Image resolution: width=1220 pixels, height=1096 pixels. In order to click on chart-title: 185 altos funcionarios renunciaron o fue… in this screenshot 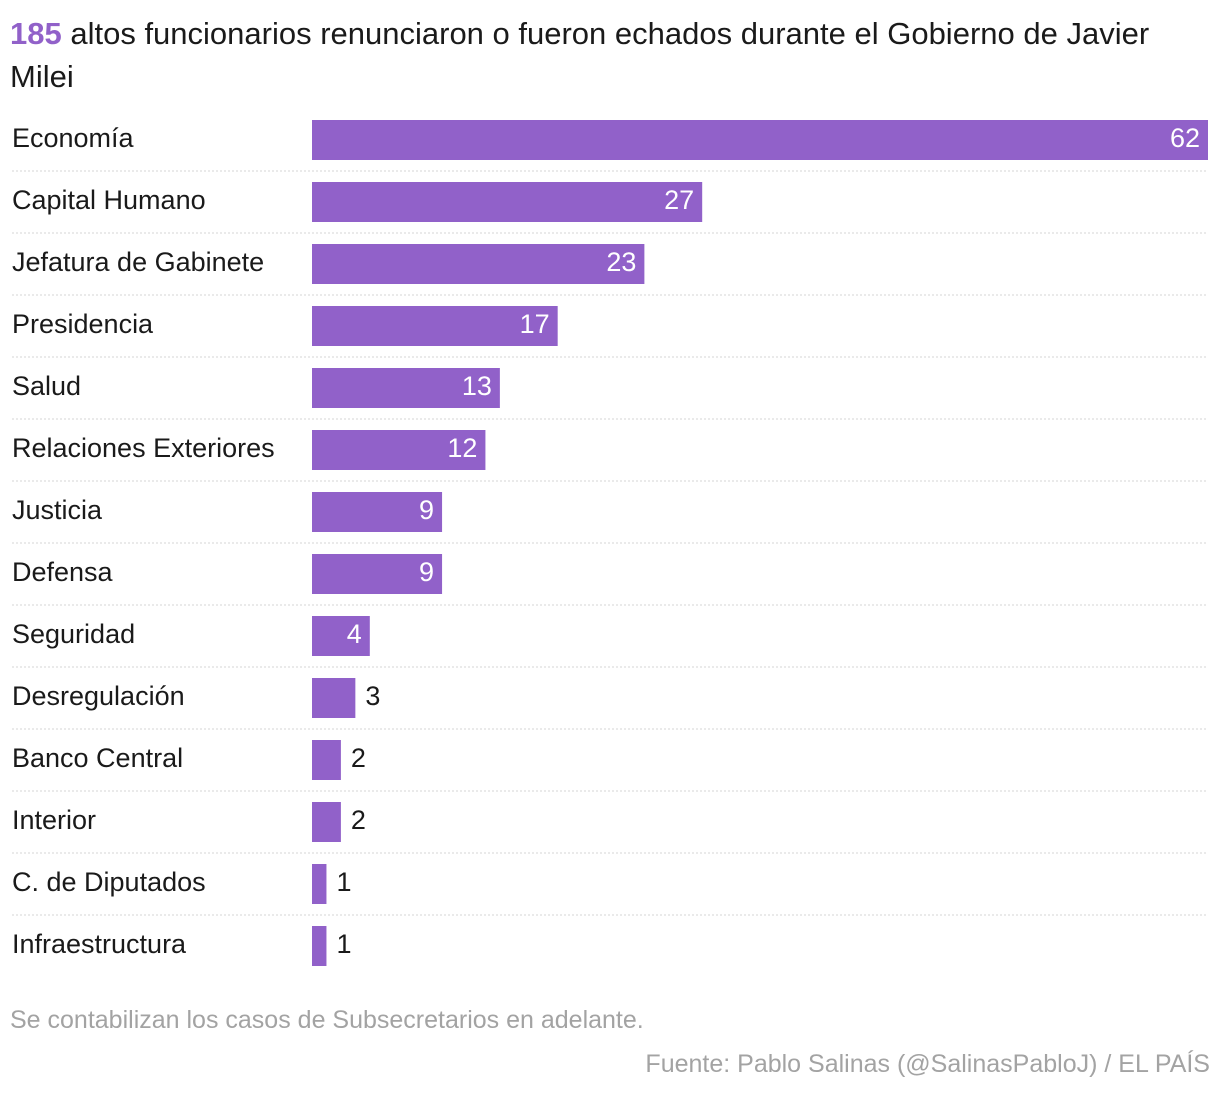, I will do `click(600, 55)`.